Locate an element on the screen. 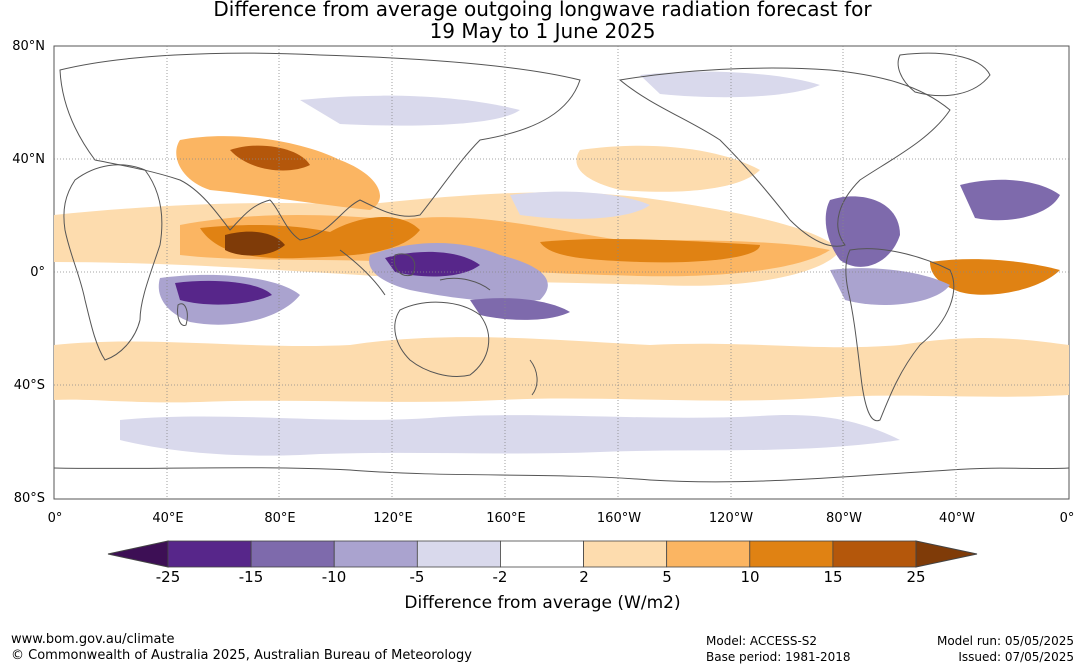 The image size is (1085, 667). coast-north-america is located at coordinates (784, 157).